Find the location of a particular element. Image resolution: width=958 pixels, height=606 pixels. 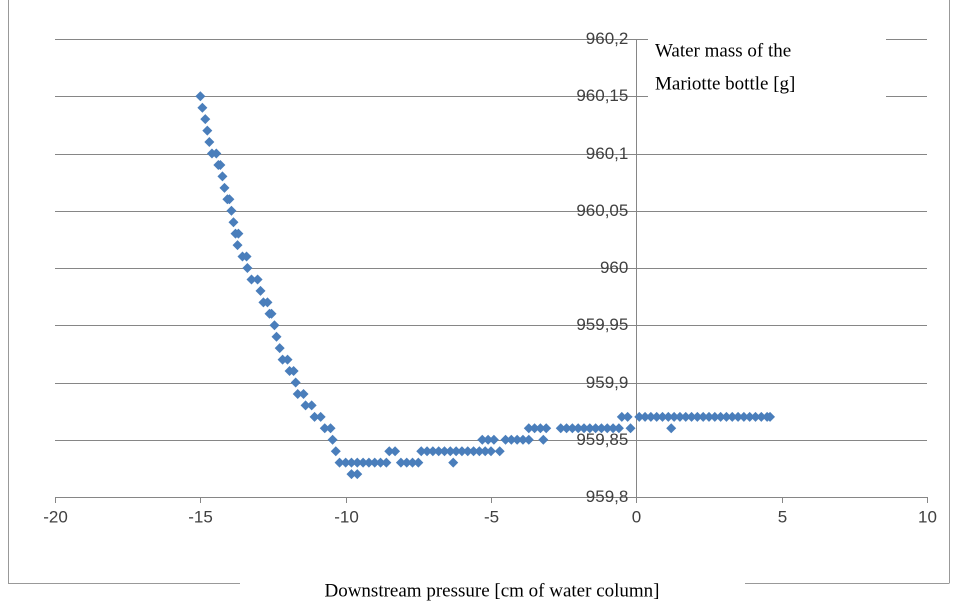

y-tick-label: 960 is located at coordinates (614, 267).